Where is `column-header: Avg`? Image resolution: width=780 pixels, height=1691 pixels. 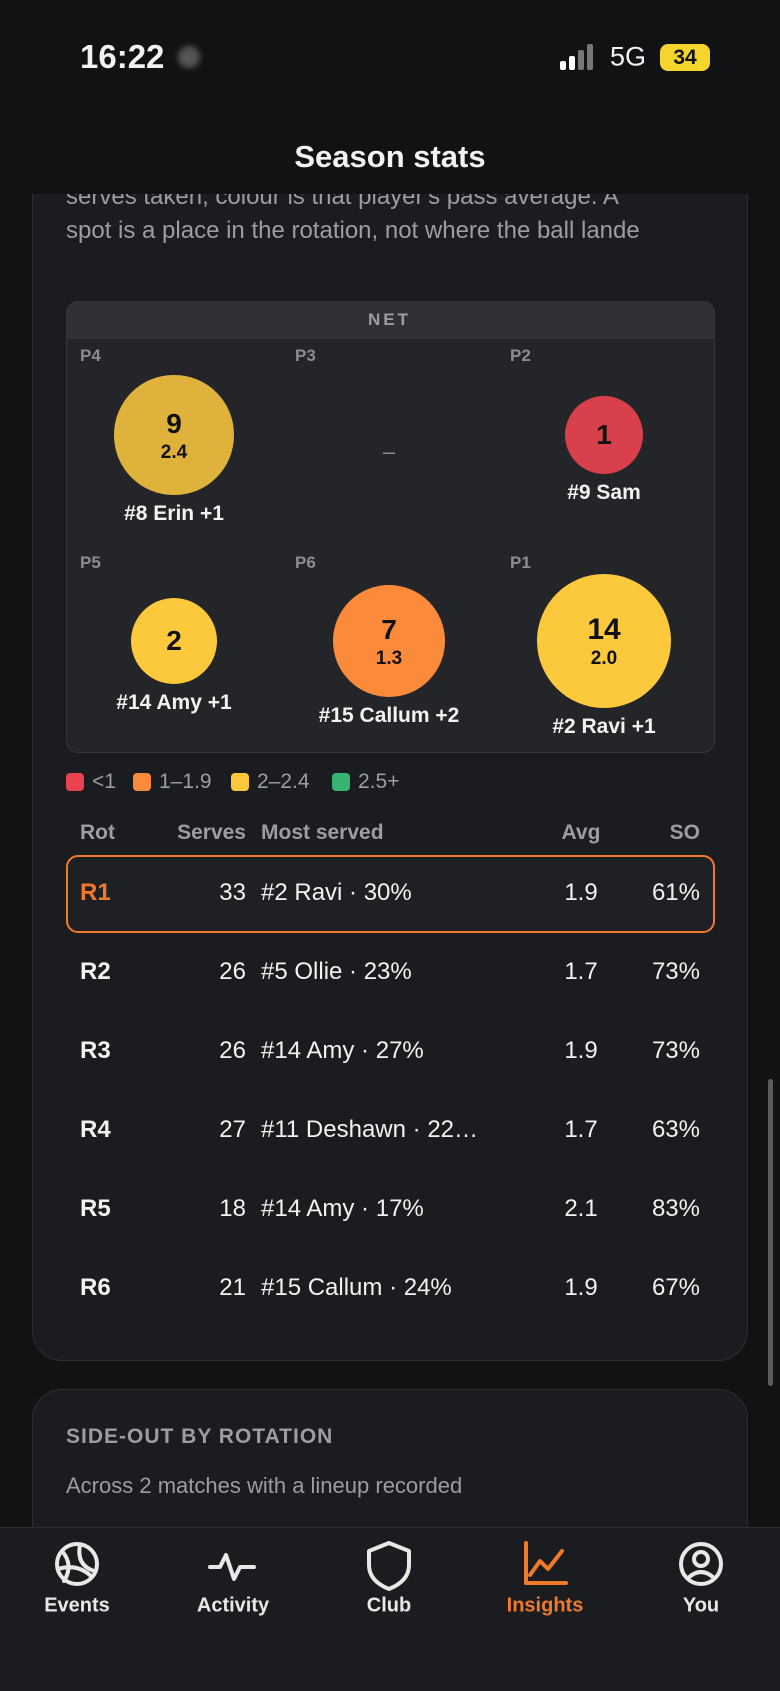
column-header: Avg is located at coordinates (581, 832).